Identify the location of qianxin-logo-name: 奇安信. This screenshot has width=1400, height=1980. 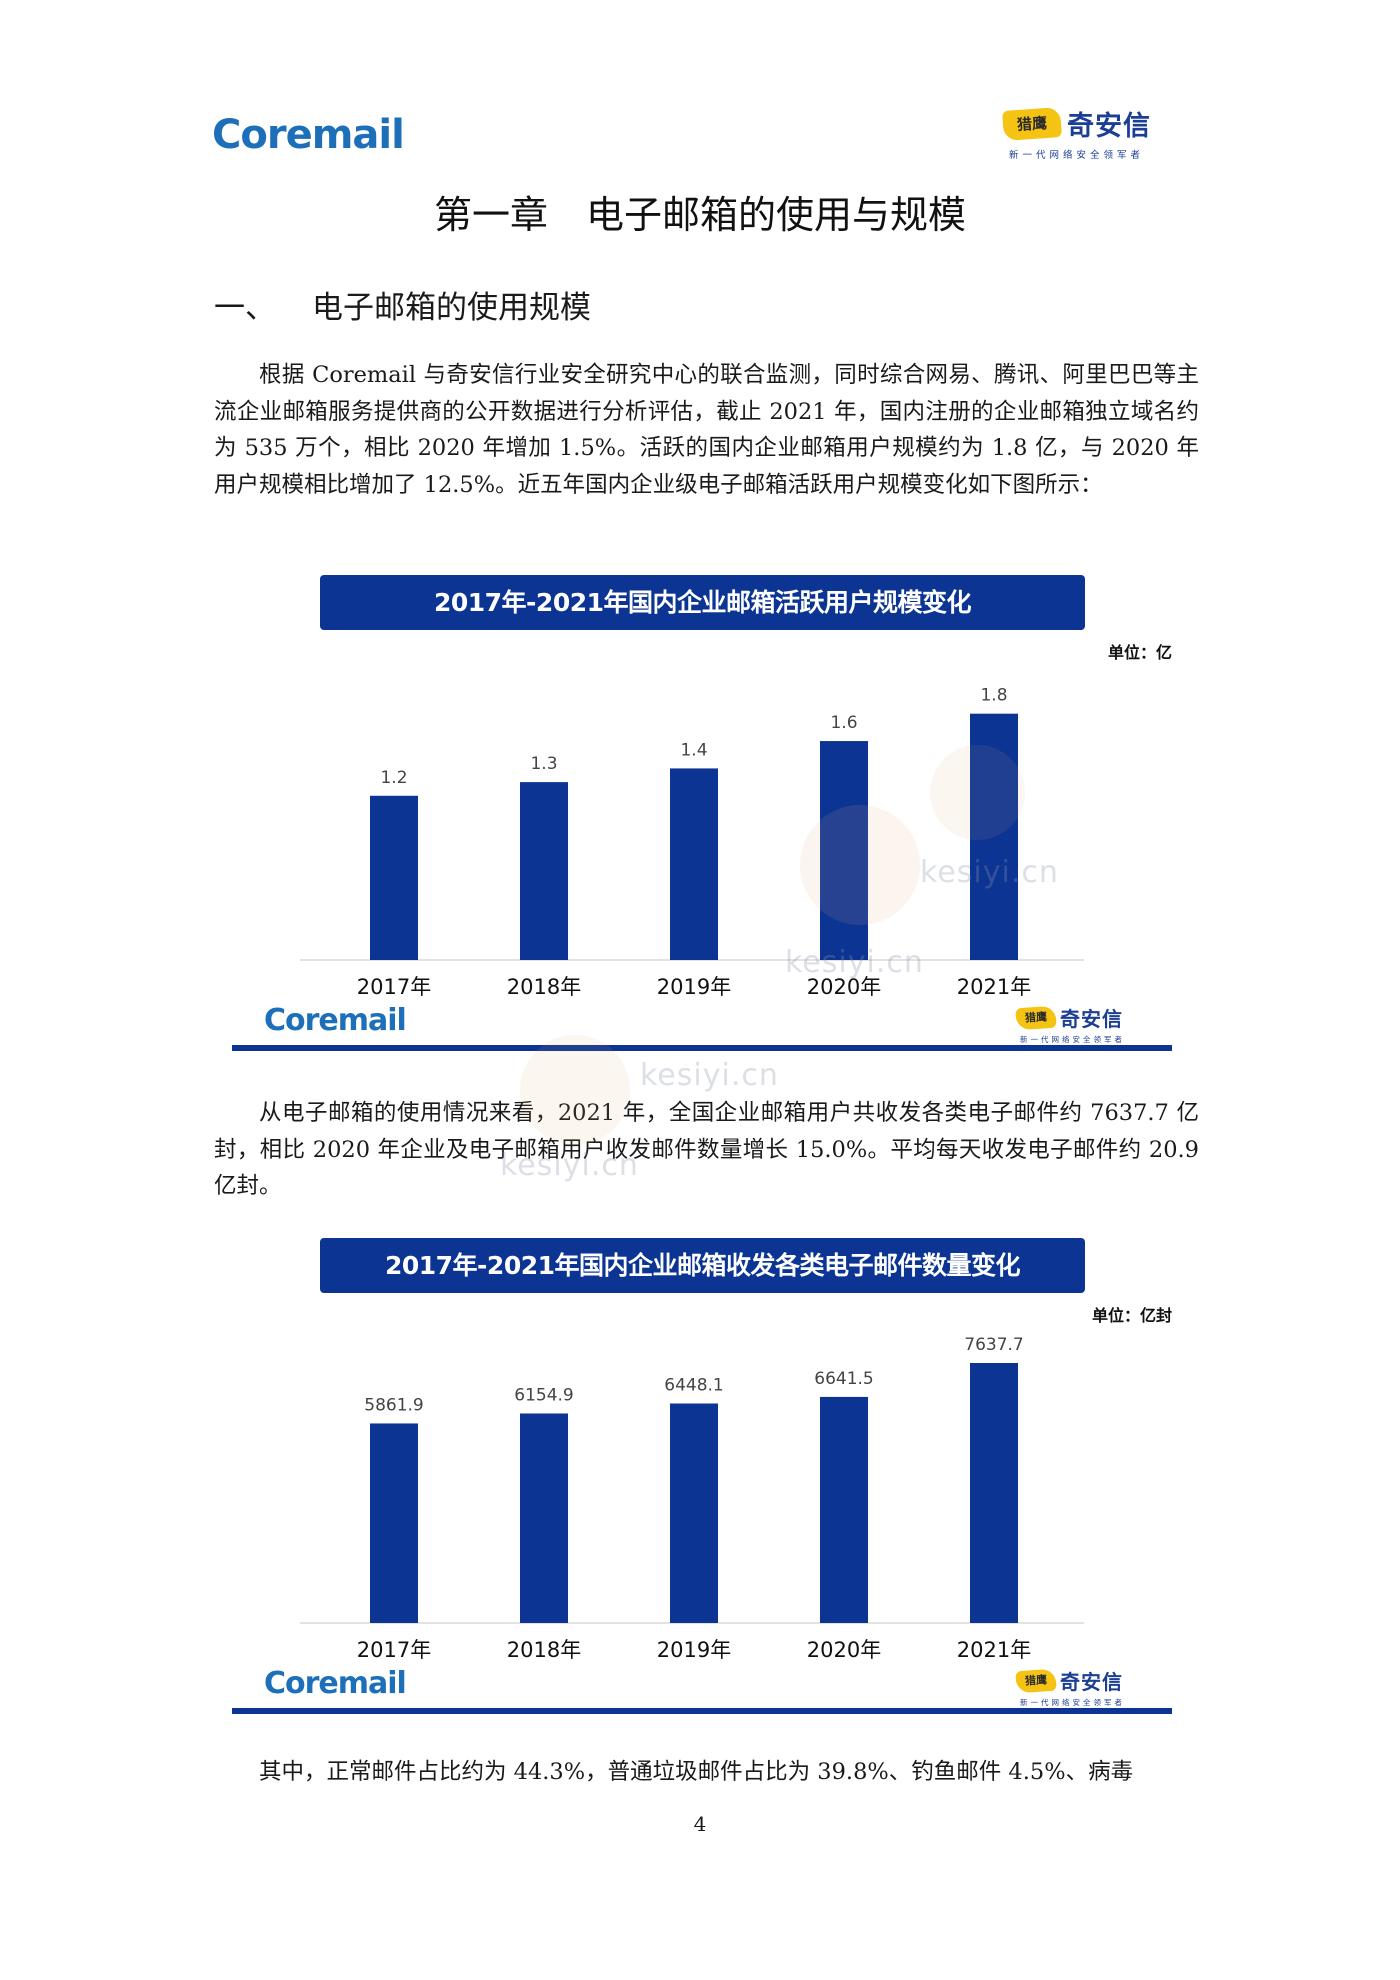
(1109, 126).